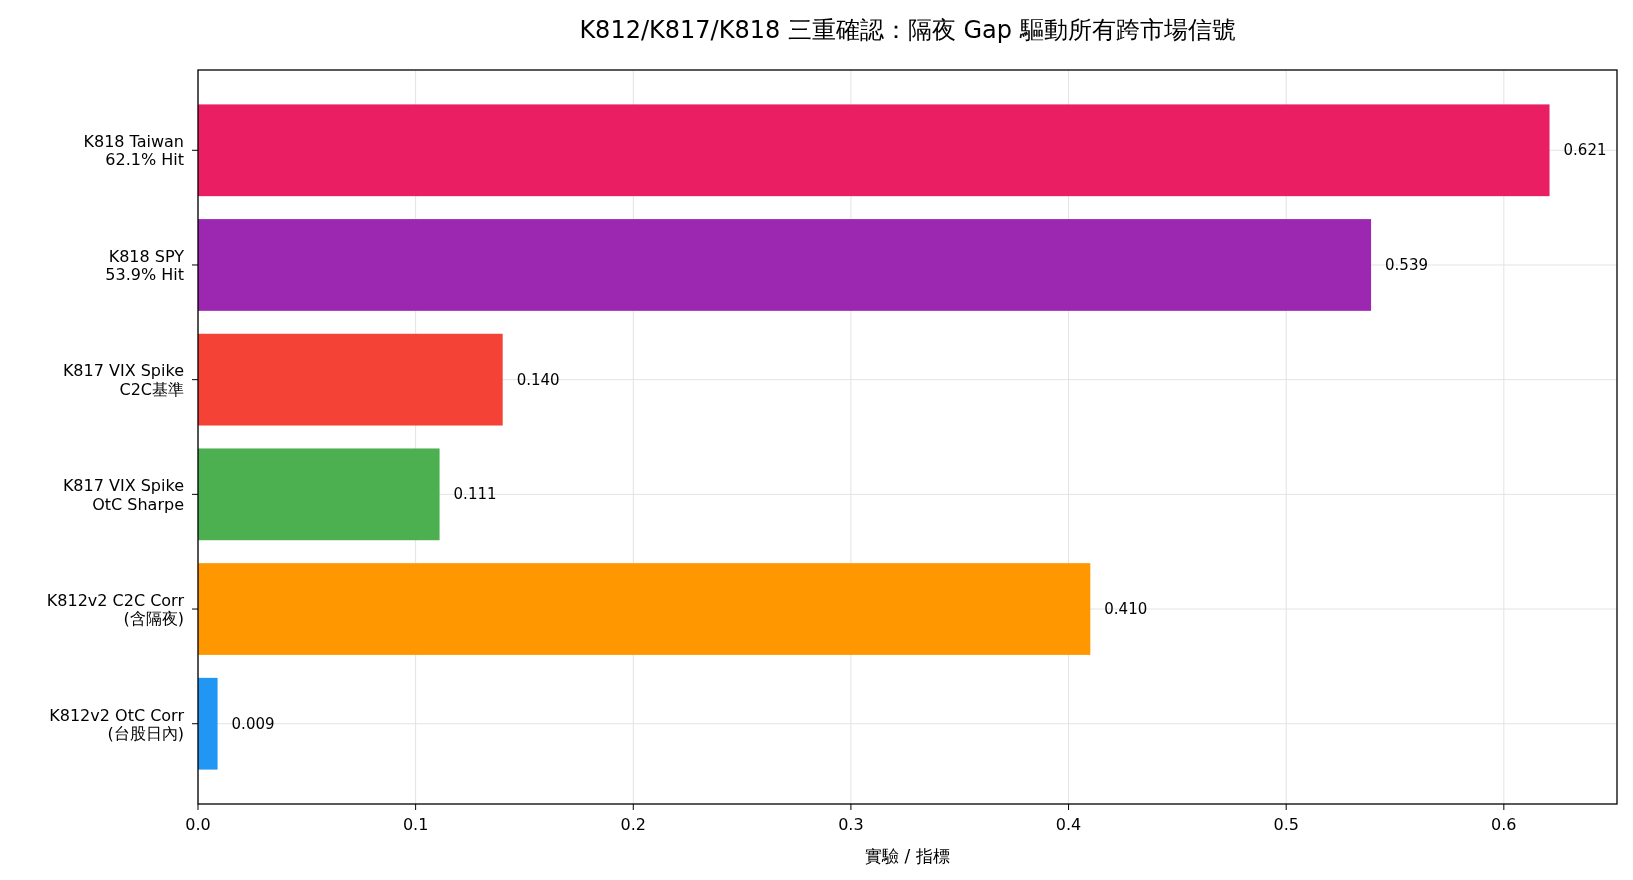  Describe the element at coordinates (198, 824) in the screenshot. I see `x-tick-label: 0.0` at that location.